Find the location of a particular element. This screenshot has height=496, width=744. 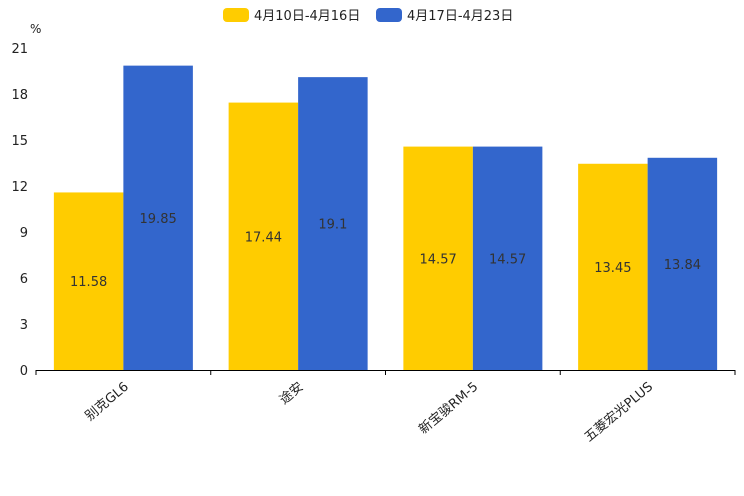

x-tick-label: 途安 is located at coordinates (291, 393).